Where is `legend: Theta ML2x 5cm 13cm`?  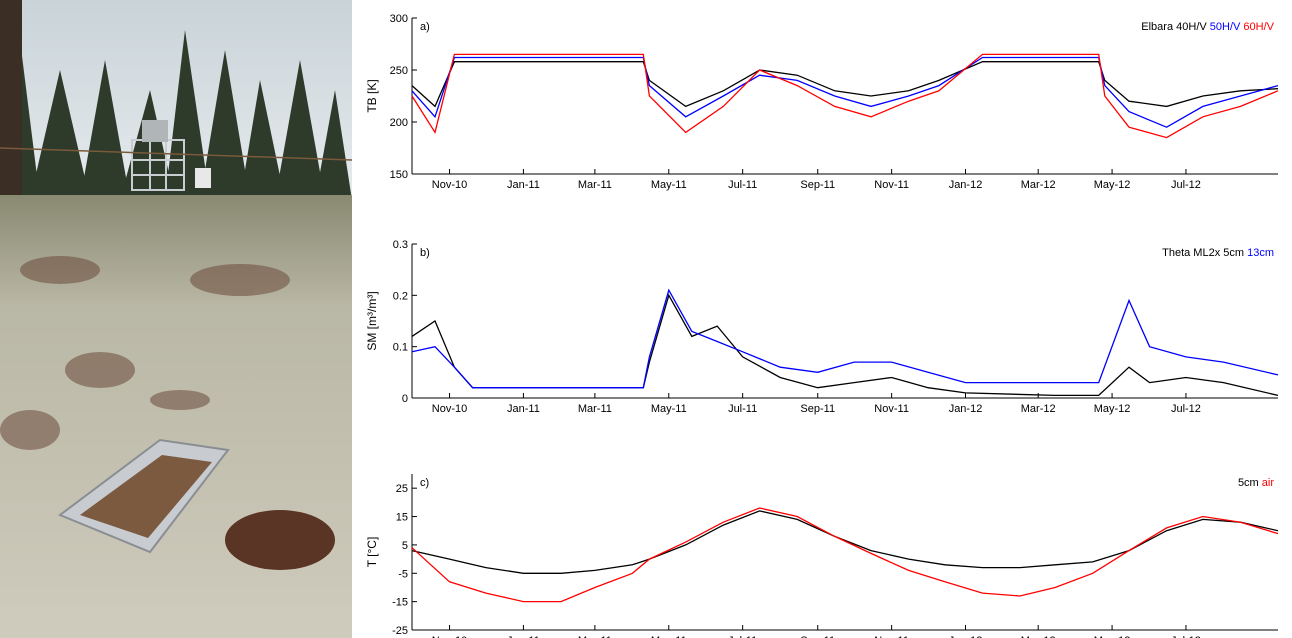
legend: Theta ML2x 5cm 13cm is located at coordinates (1218, 253).